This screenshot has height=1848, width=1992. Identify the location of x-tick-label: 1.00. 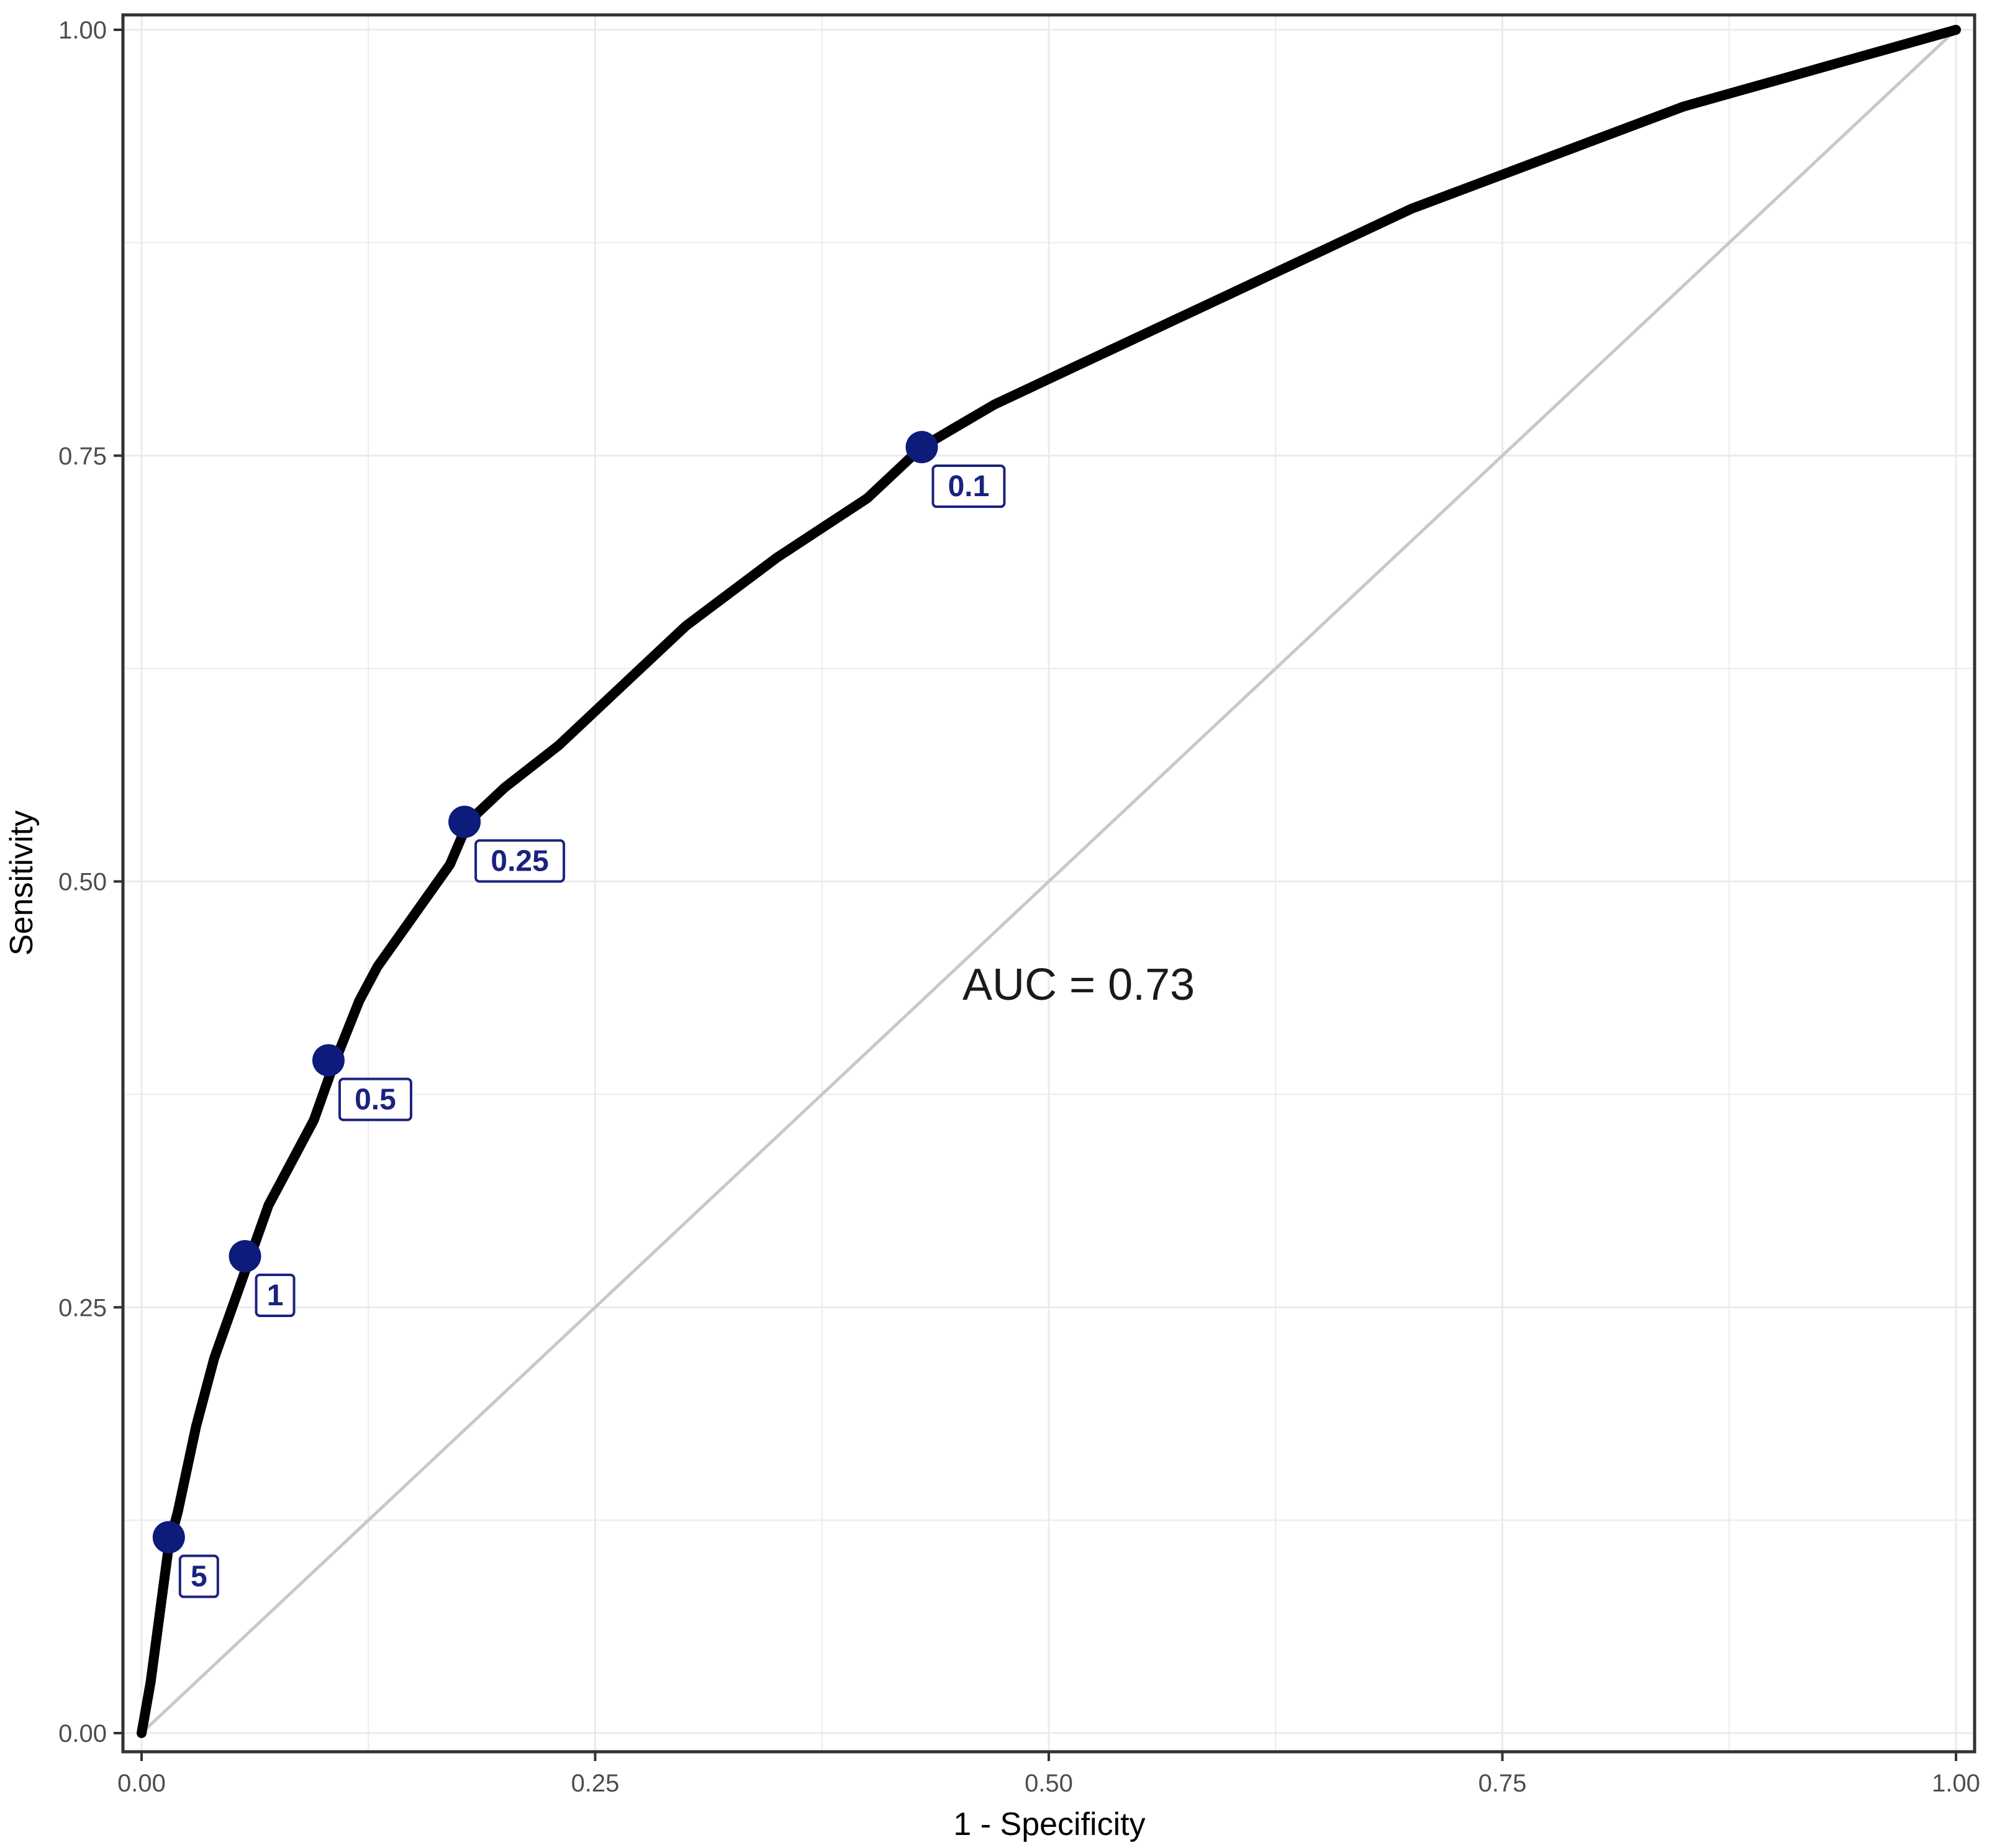
(1956, 1783).